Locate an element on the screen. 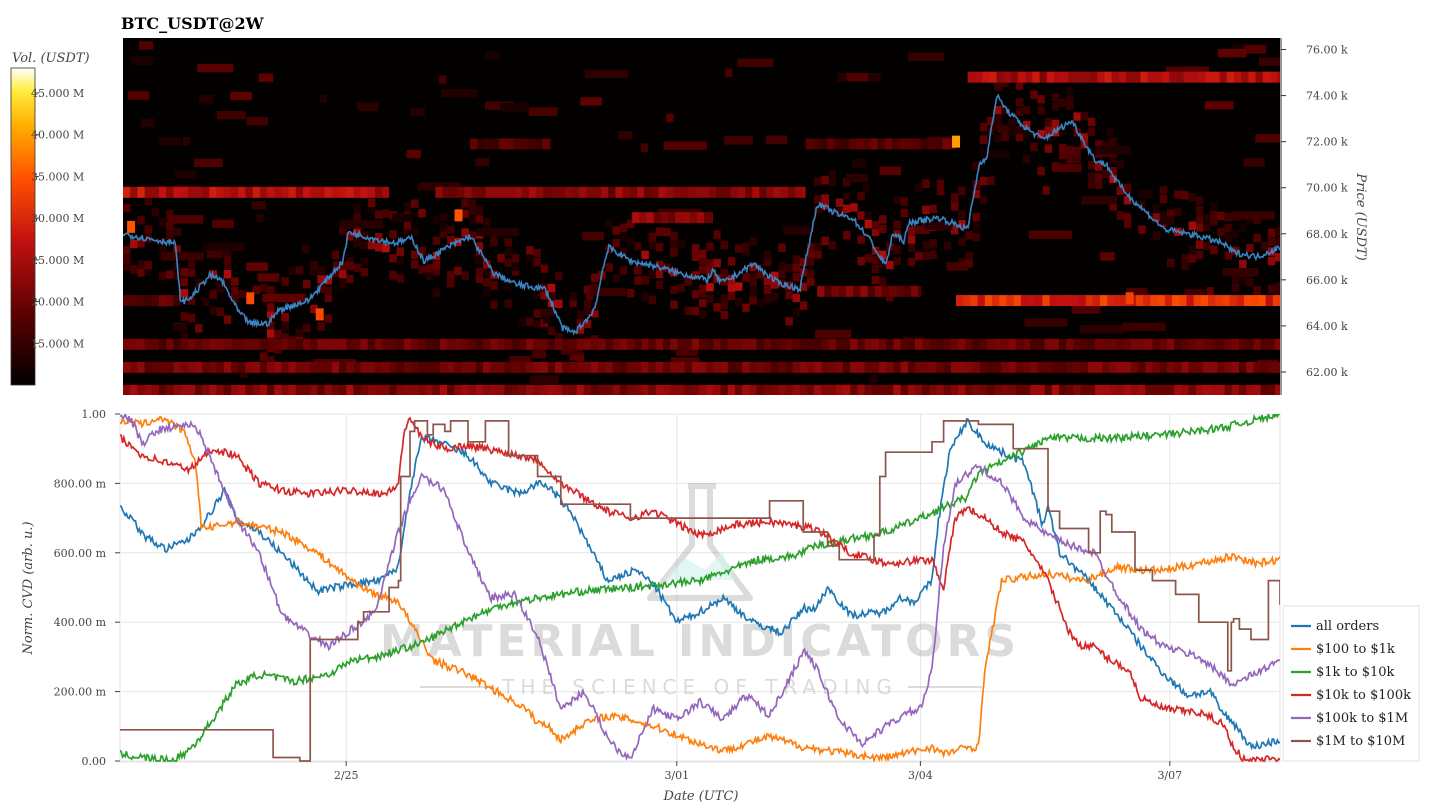 This screenshot has height=810, width=1440. price-tick-label: 66.00 k is located at coordinates (1327, 280).